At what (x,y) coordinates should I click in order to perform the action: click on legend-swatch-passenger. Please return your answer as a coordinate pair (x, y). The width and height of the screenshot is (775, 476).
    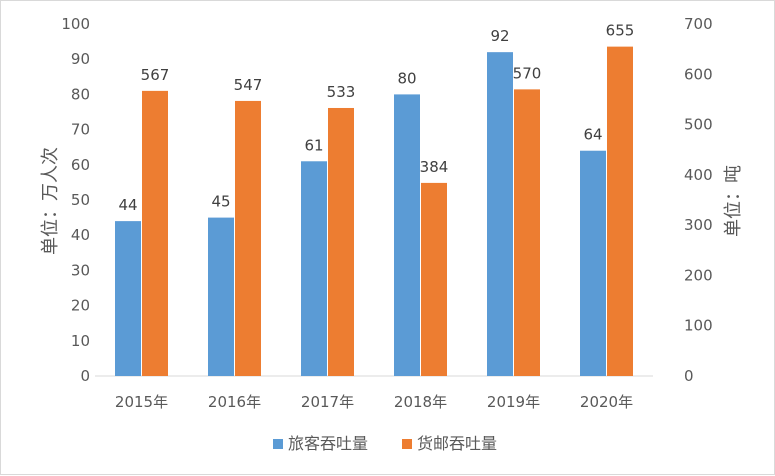
    Looking at the image, I should click on (278, 444).